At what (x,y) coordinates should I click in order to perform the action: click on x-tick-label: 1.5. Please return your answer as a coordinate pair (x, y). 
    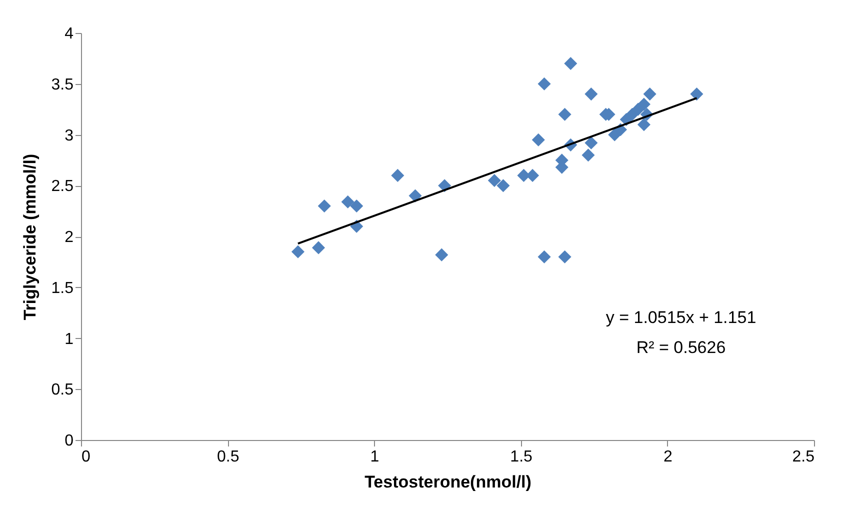
    Looking at the image, I should click on (521, 457).